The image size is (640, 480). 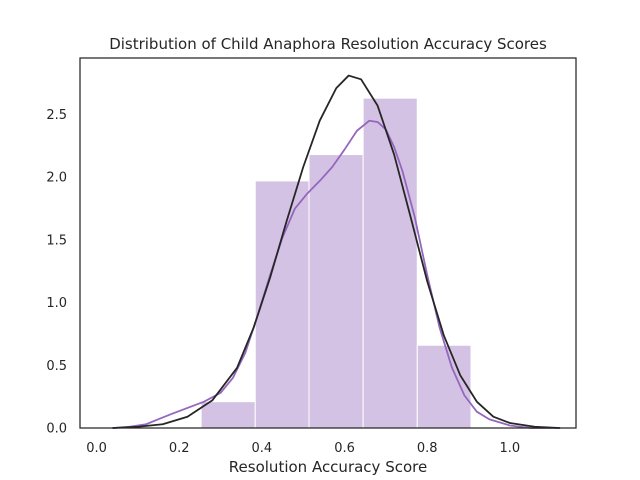 I want to click on y-axis-ticks: 0.0 0.5 1.0 1.5 2.0 2.5, so click(x=56, y=272).